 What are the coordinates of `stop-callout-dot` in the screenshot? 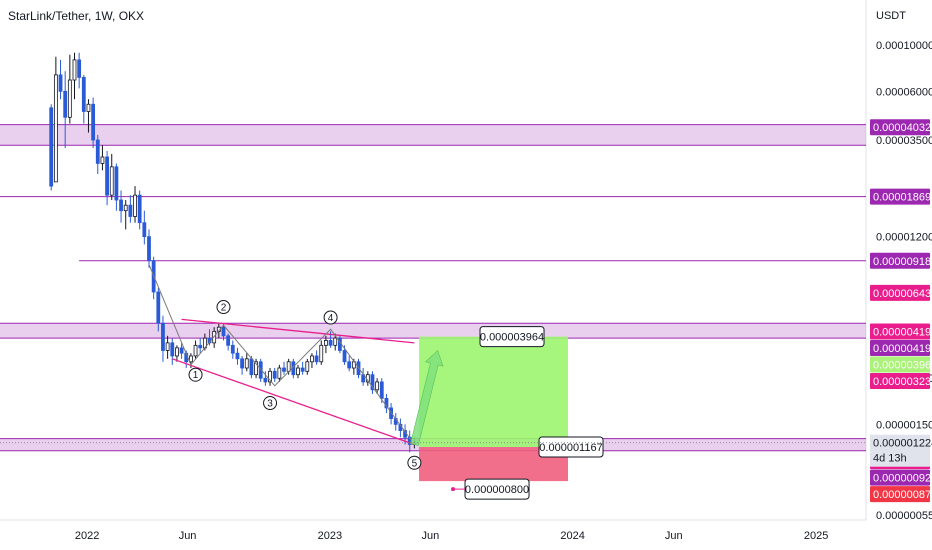 It's located at (453, 489).